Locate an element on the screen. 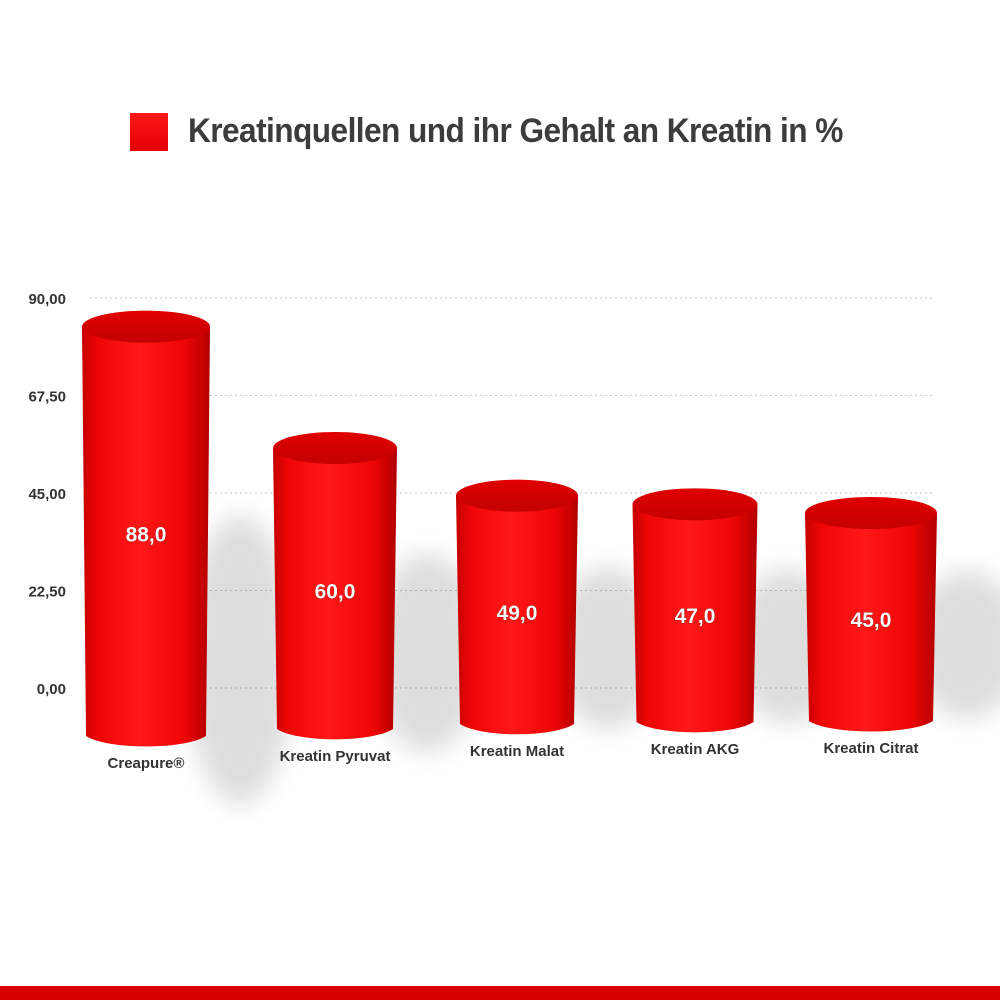  x-tick-label: Kreatin Pyruvat is located at coordinates (335, 756).